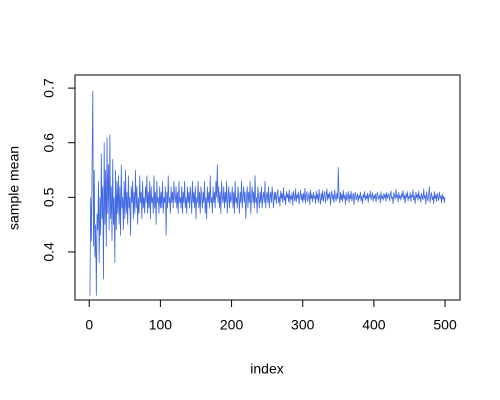 This screenshot has height=400, width=500. Describe the element at coordinates (232, 325) in the screenshot. I see `x-tick-label: 200` at that location.